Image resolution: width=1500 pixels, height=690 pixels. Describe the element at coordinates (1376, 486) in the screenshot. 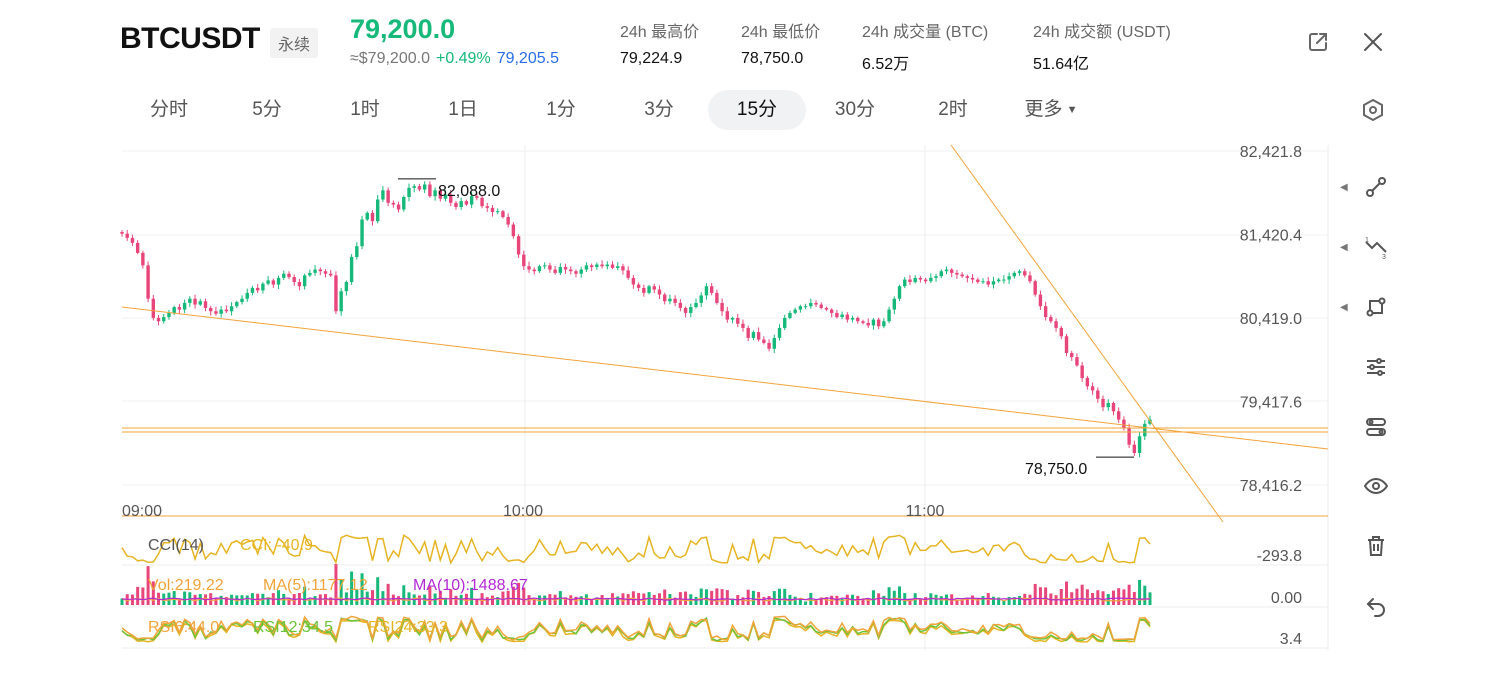

I see `eye-icon` at that location.